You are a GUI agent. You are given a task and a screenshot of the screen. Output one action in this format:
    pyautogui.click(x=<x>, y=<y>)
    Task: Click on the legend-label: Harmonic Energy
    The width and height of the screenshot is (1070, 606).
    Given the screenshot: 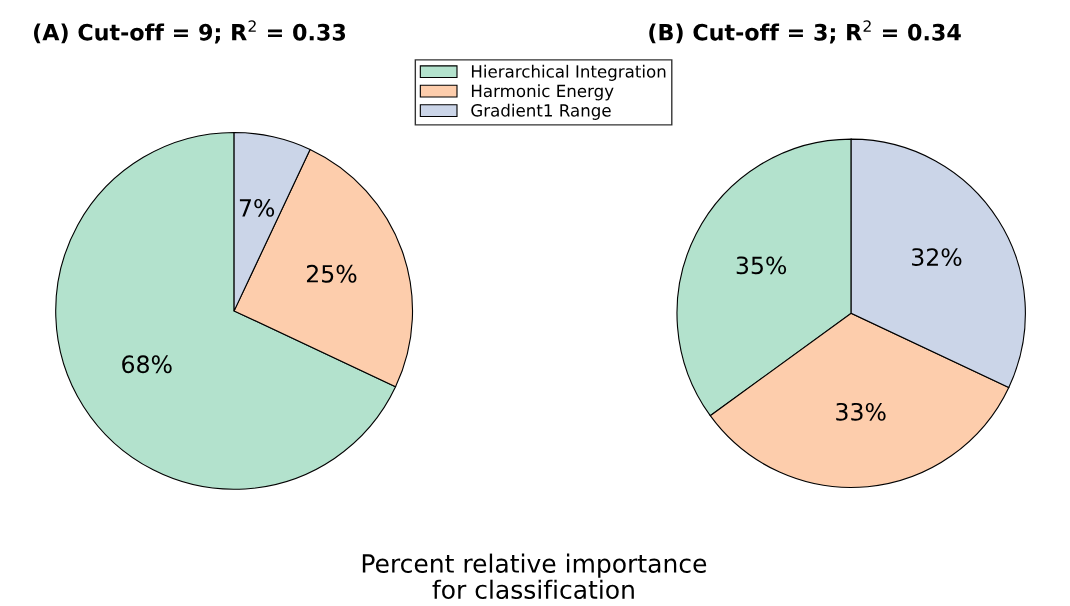 What is the action you would take?
    pyautogui.click(x=542, y=92)
    